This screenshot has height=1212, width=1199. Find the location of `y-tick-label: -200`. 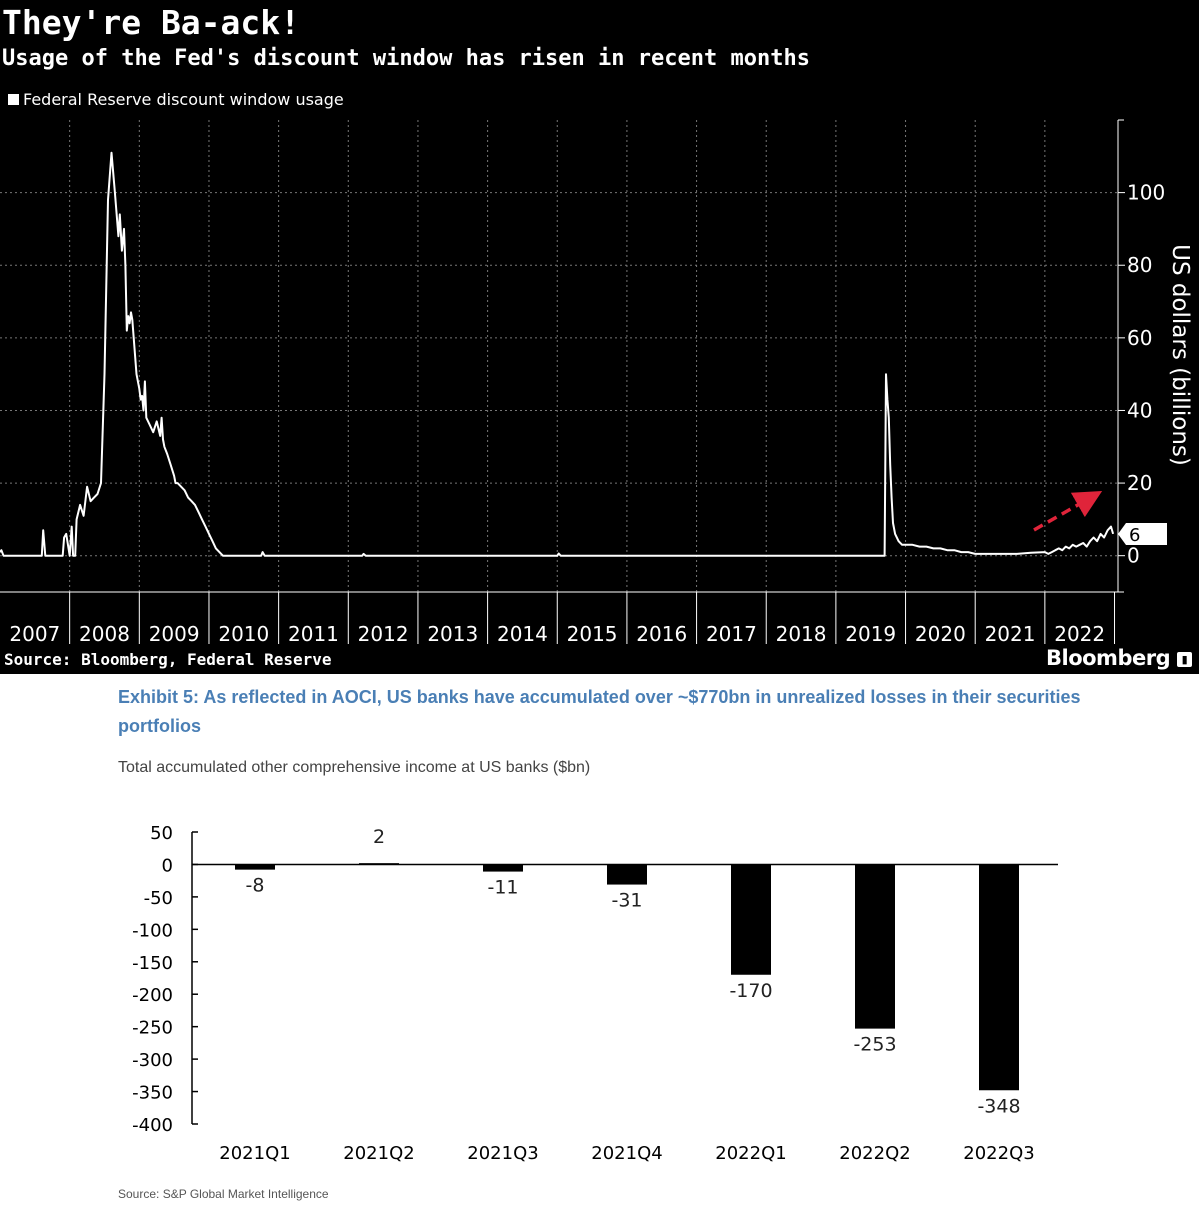

y-tick-label: -200 is located at coordinates (152, 995).